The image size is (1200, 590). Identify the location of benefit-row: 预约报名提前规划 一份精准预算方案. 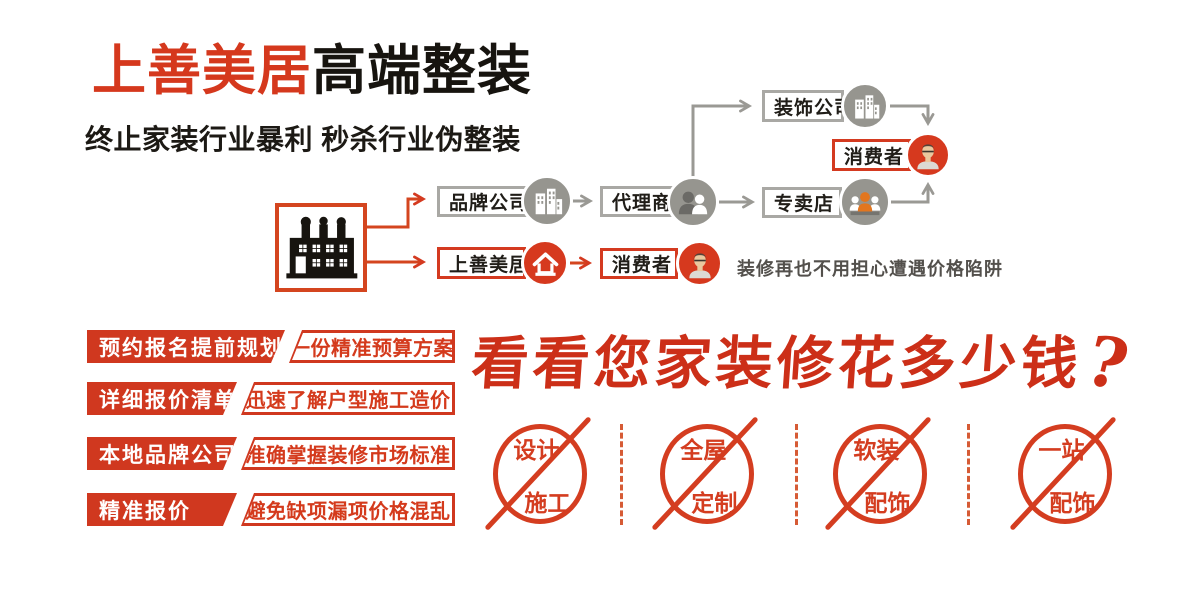
(277, 346).